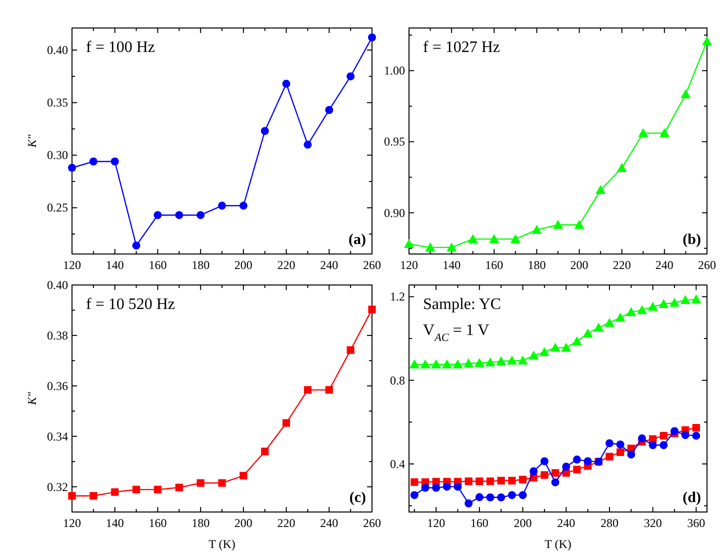 The width and height of the screenshot is (722, 554). I want to click on x-tick-label: 280, so click(609, 523).